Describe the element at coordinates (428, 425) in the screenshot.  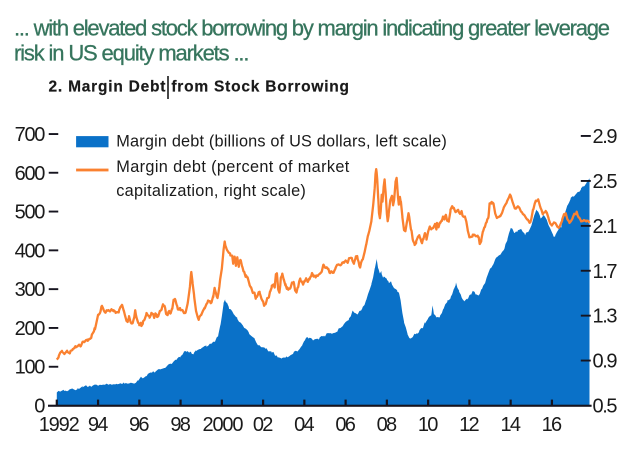
I see `svg-text: 10` at that location.